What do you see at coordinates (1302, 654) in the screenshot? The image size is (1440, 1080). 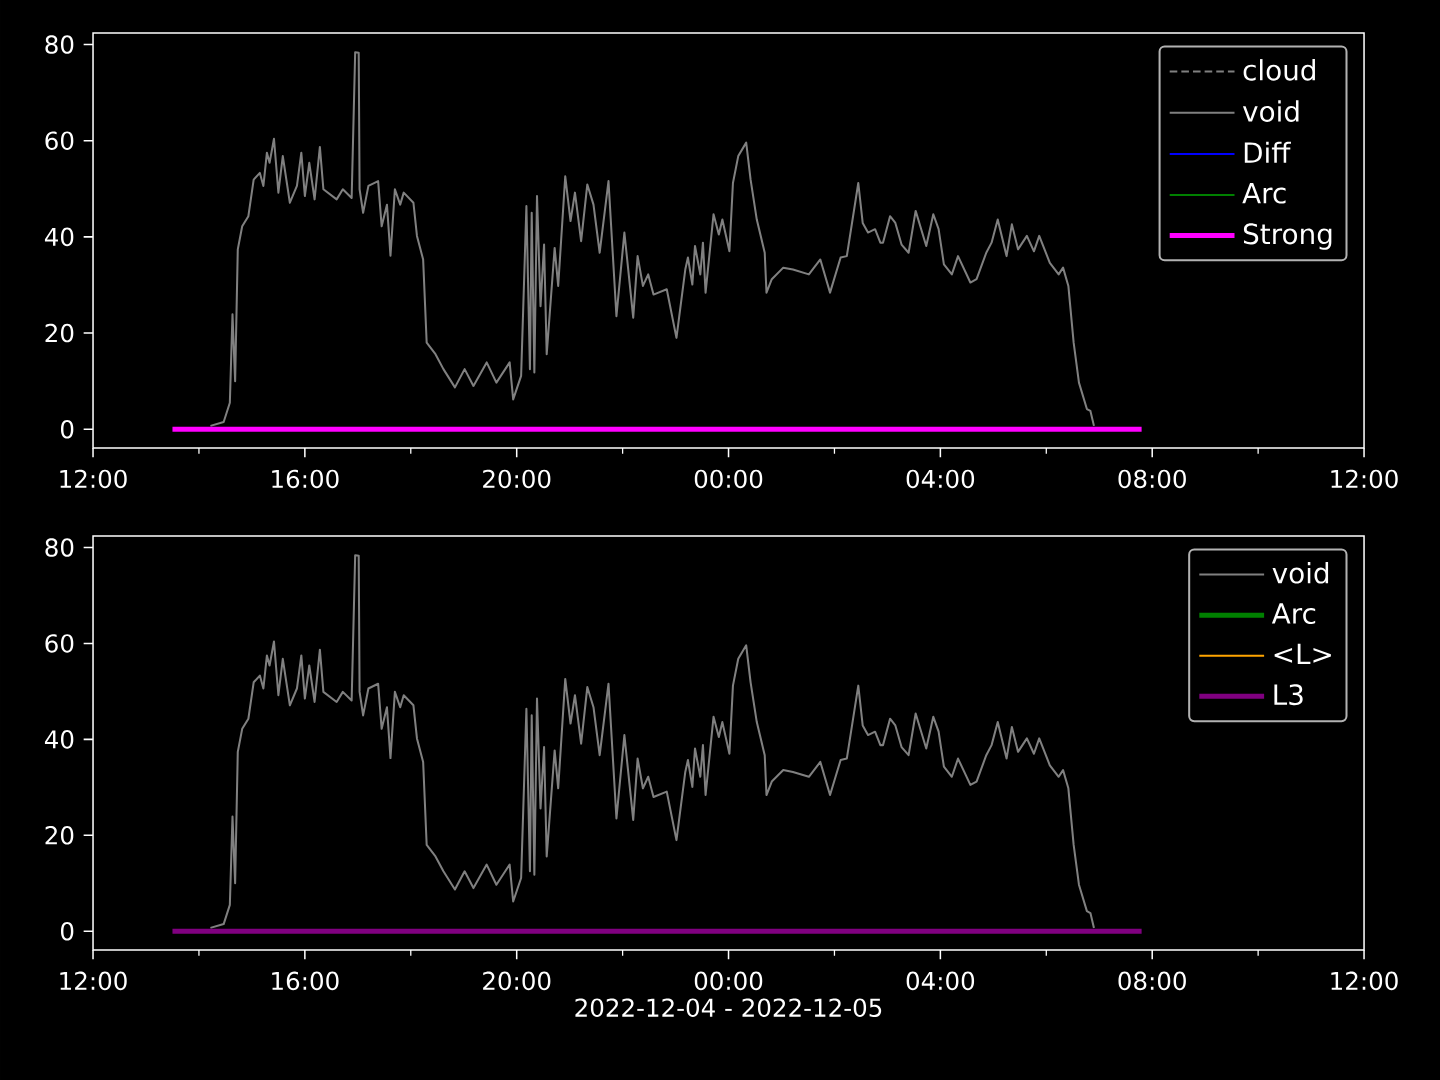 I see `legend-label: <L>` at bounding box center [1302, 654].